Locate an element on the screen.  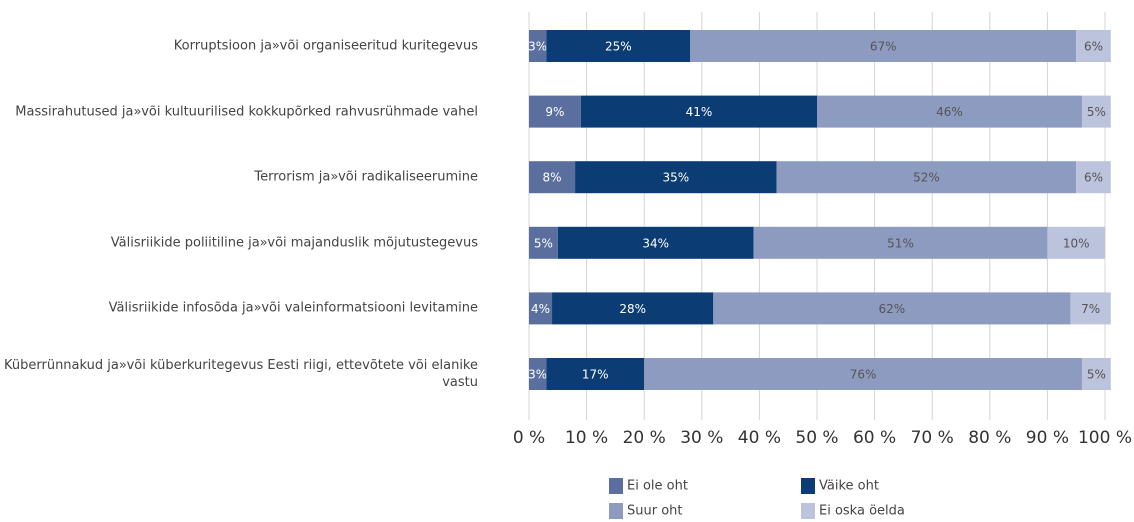
data-label: 35% is located at coordinates (676, 178).